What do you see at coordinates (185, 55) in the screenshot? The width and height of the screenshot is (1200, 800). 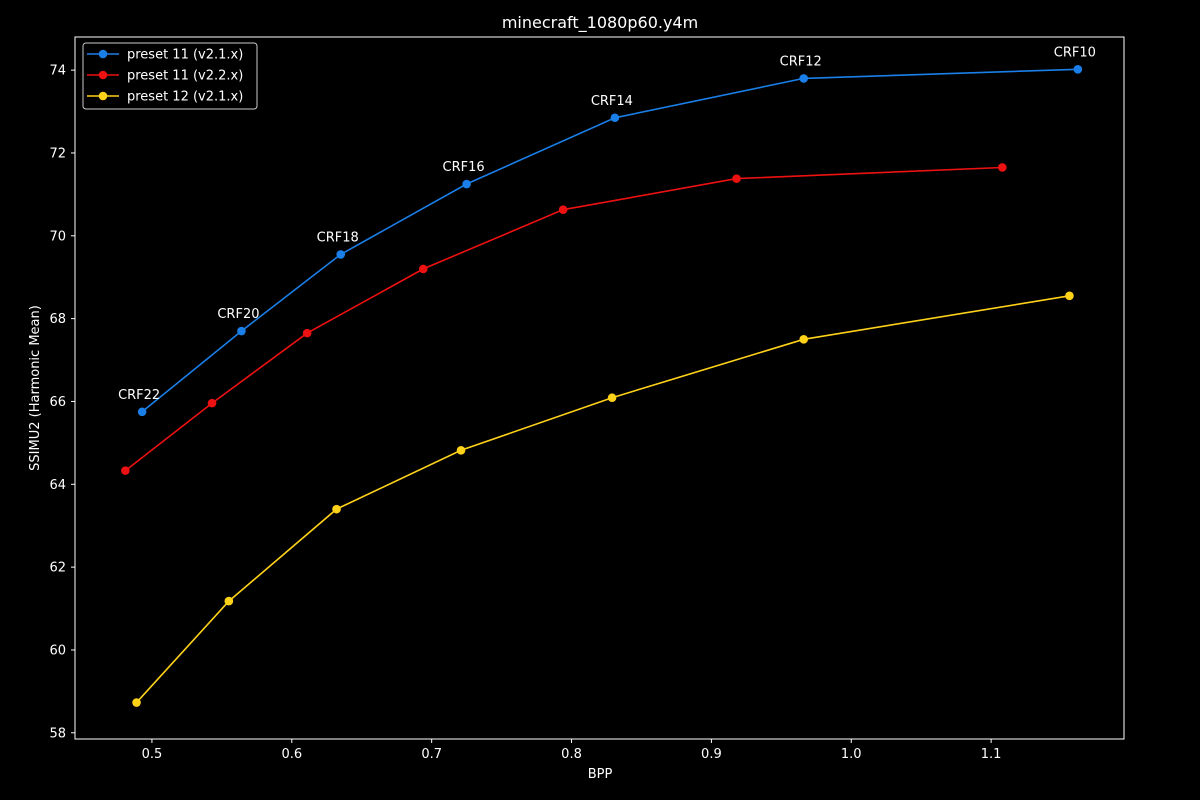 I see `legend-label: preset 11 (v2.1.x)` at bounding box center [185, 55].